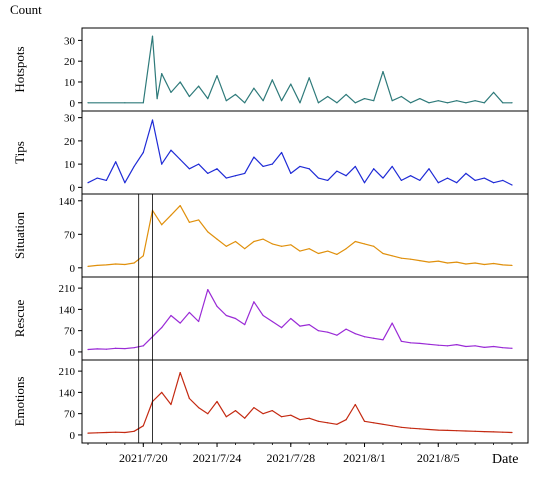 This screenshot has height=478, width=550. What do you see at coordinates (73, 188) in the screenshot?
I see `y-tick-label-2-0: 0` at bounding box center [73, 188].